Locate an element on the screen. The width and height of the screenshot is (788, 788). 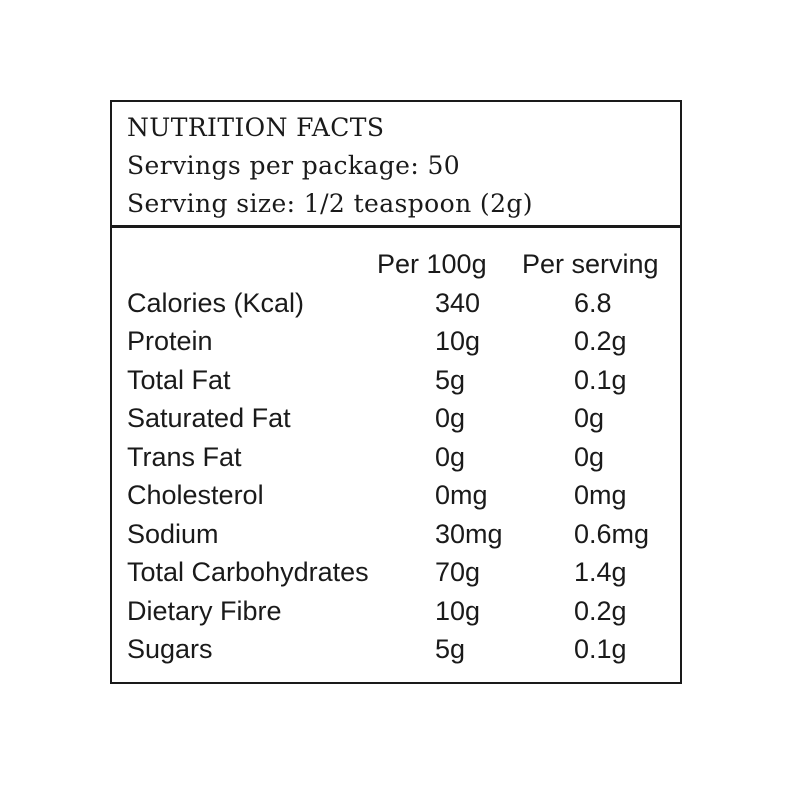
value-per-100g: 30mg is located at coordinates (469, 533).